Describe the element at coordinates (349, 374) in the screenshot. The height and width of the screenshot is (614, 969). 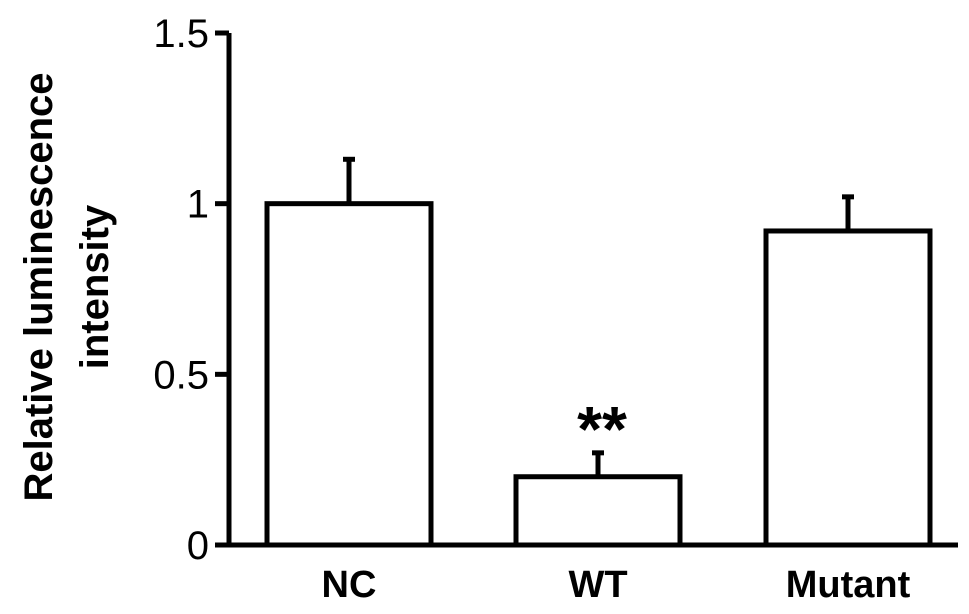
I see `bar-nc` at that location.